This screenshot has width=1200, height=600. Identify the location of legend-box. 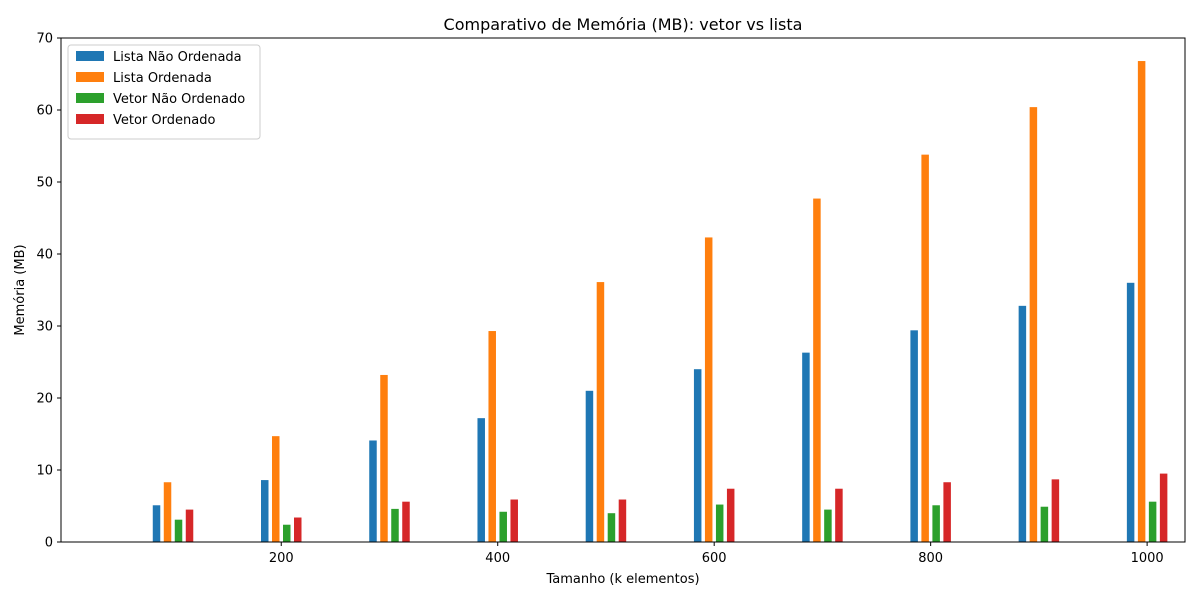
(164, 92).